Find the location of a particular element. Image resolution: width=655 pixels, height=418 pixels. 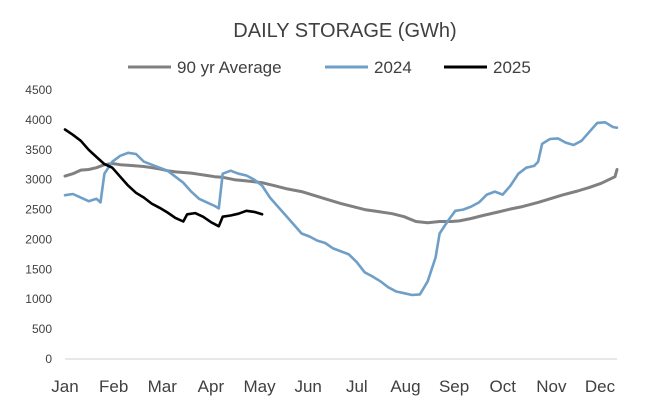

x-tick-label: Nov is located at coordinates (551, 386).